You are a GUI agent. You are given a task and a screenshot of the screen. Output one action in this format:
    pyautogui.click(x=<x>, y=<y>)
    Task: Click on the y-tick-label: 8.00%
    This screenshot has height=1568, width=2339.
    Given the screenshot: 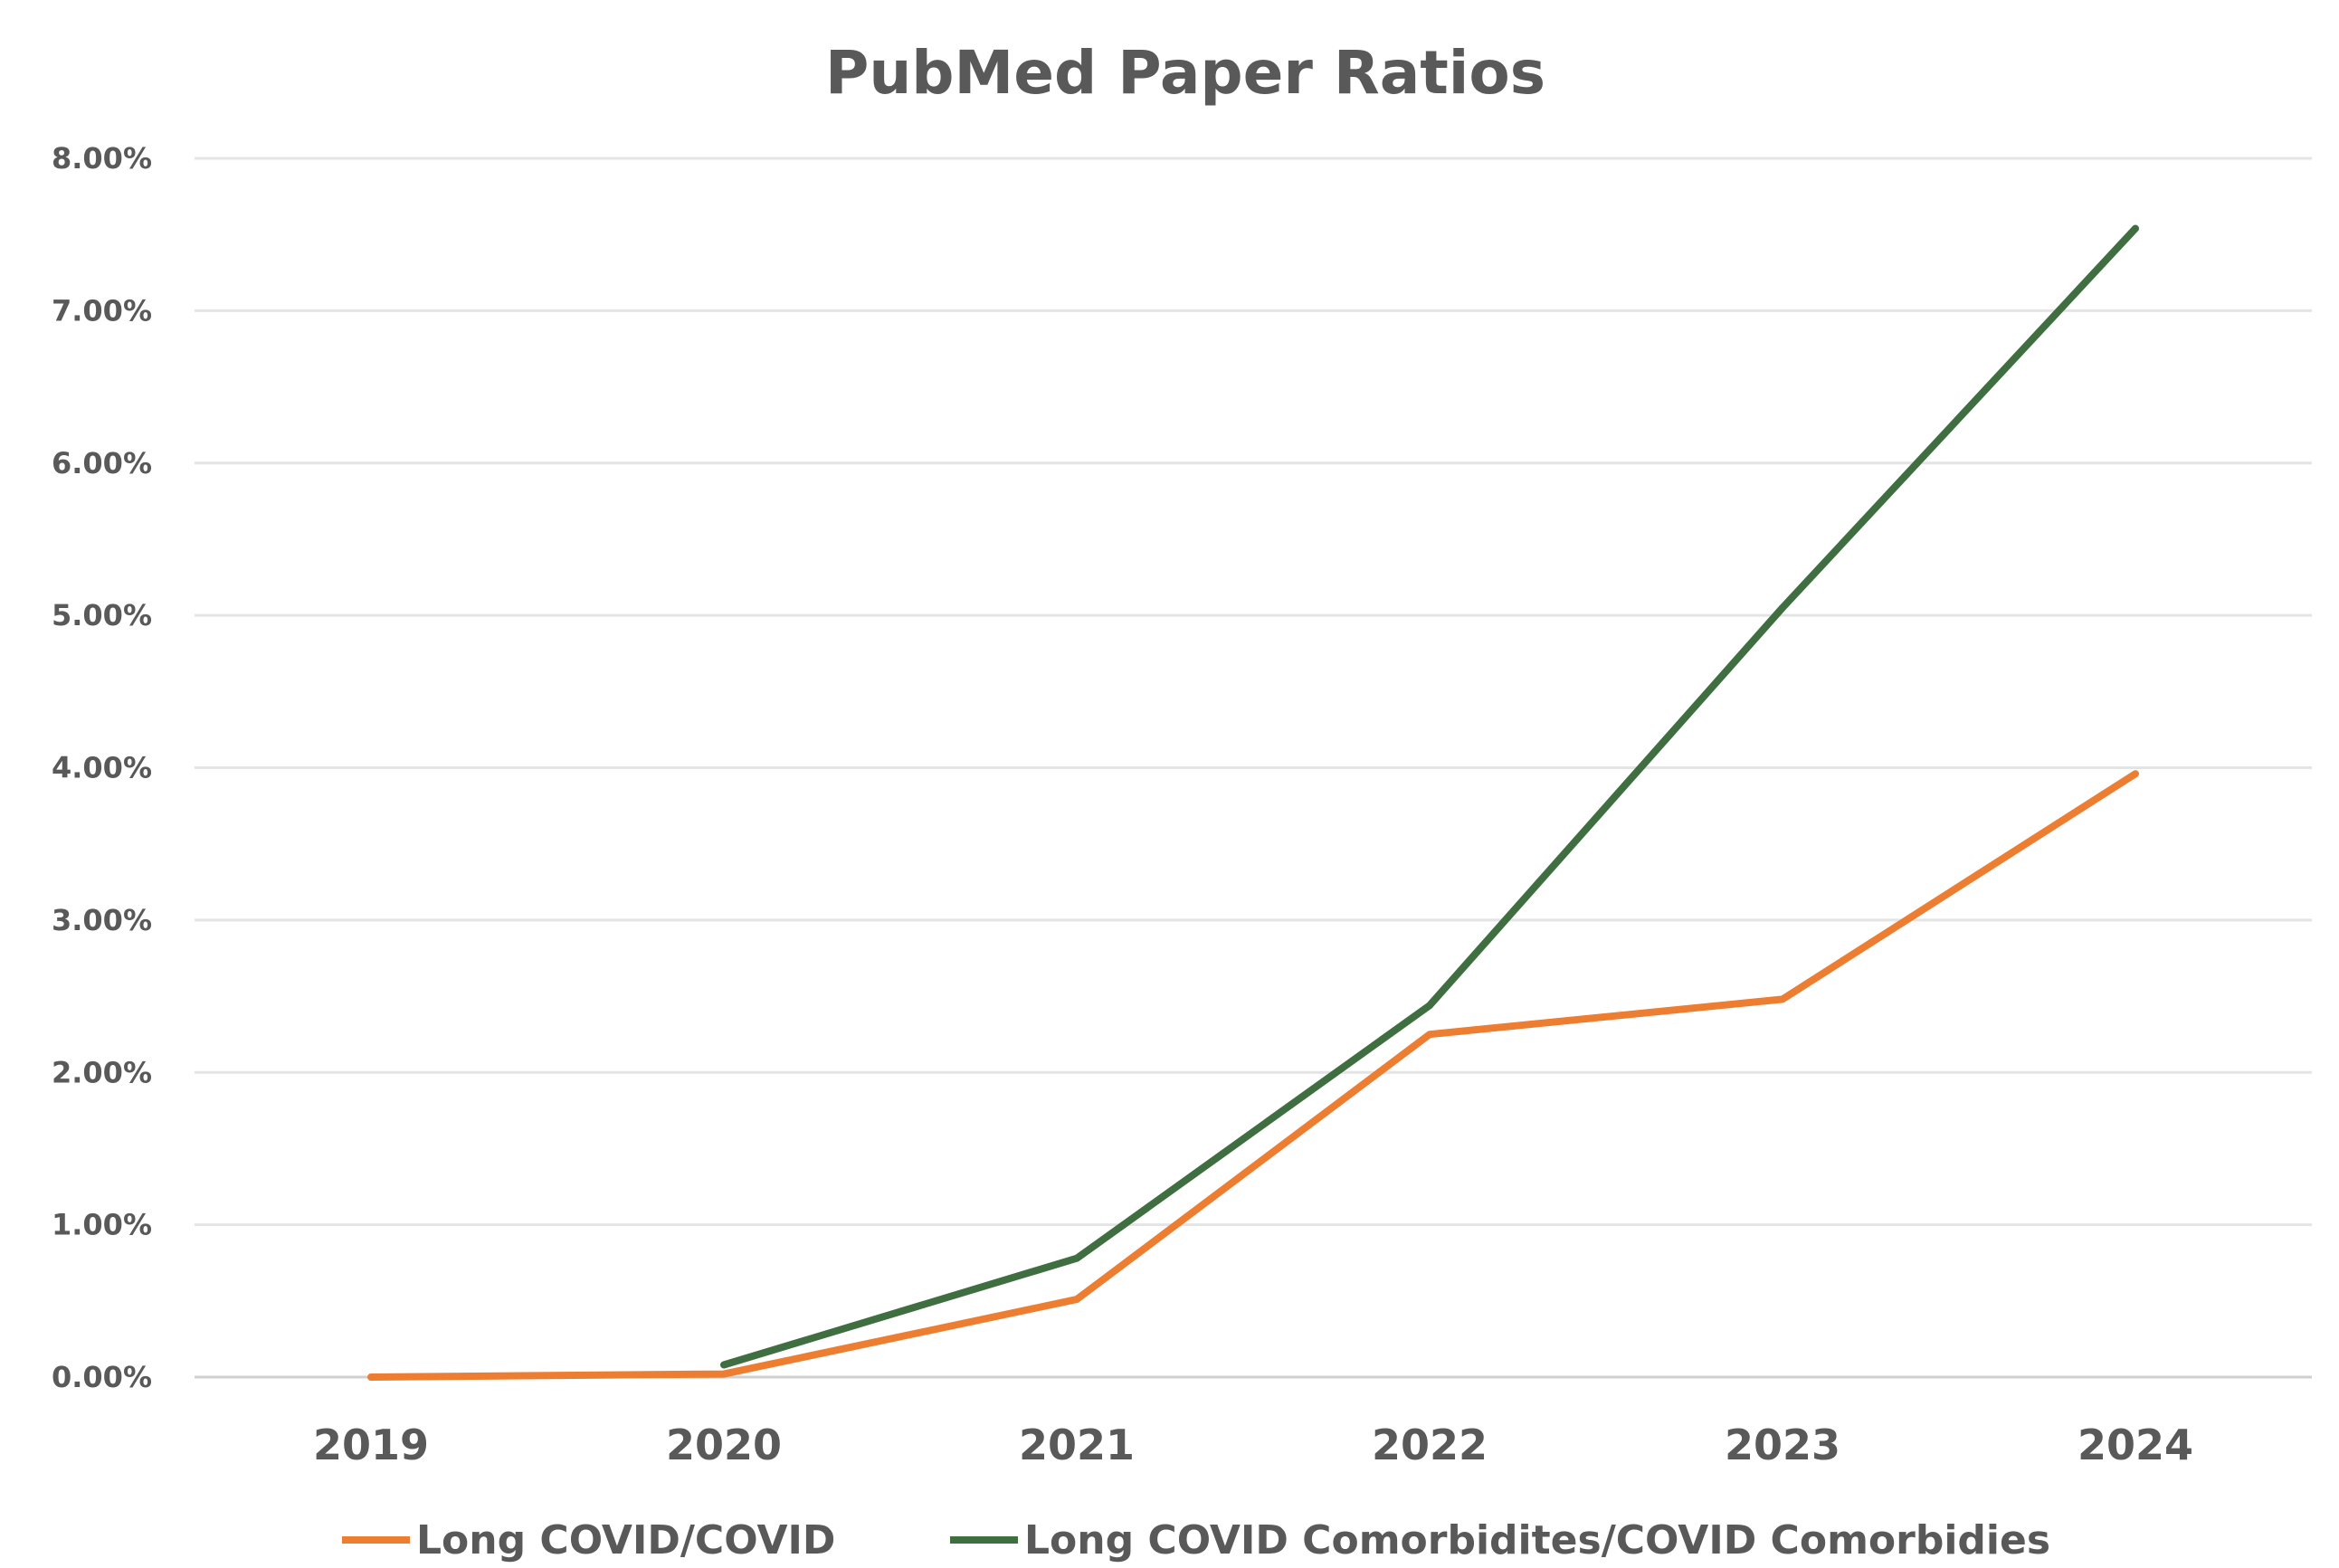 What is the action you would take?
    pyautogui.click(x=102, y=159)
    